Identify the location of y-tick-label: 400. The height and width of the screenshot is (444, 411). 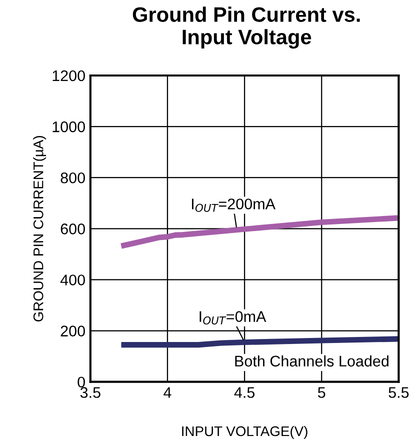
(72, 280).